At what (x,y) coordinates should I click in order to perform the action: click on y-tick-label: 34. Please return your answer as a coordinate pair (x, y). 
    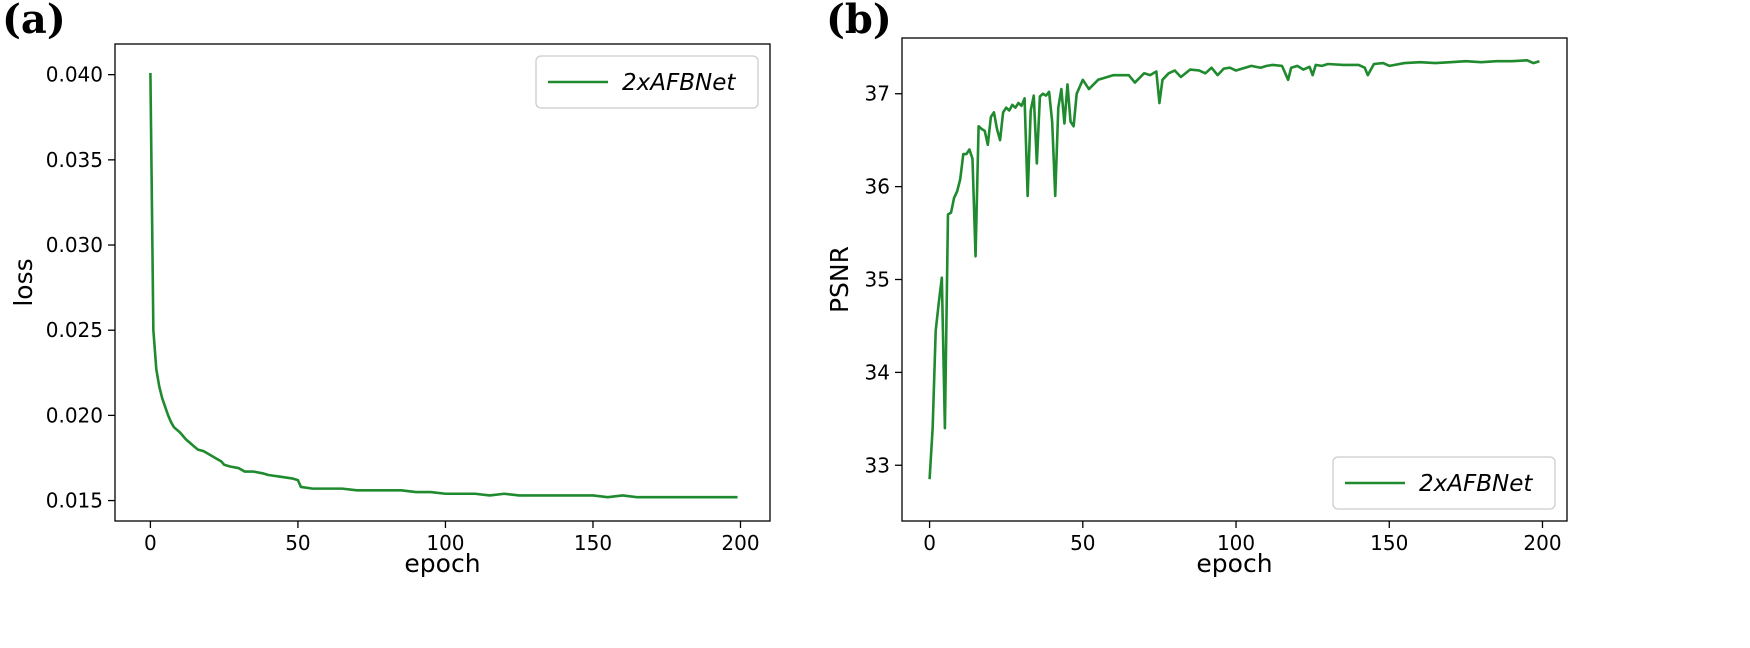
    Looking at the image, I should click on (877, 372).